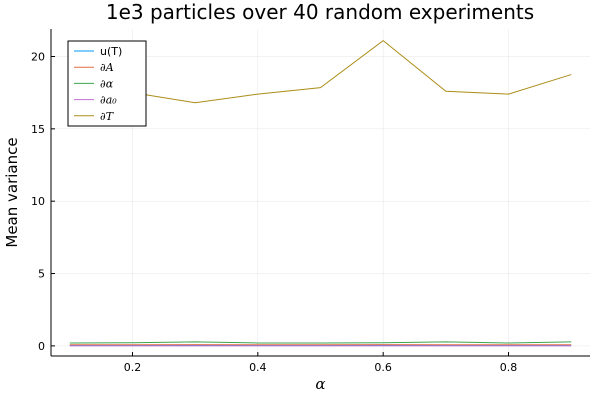 The image size is (600, 400). I want to click on x-tick-label-0: 0.2, so click(133, 367).